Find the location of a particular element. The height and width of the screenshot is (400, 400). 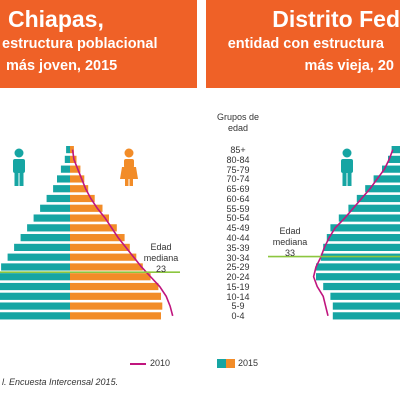

df-pyramid is located at coordinates (334, 233).